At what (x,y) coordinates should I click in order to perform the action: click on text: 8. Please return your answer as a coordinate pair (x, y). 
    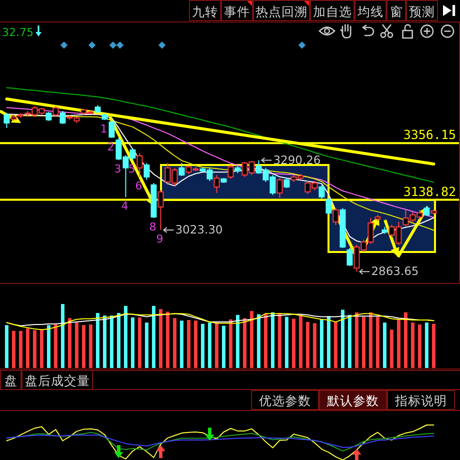
    Looking at the image, I should click on (152, 227).